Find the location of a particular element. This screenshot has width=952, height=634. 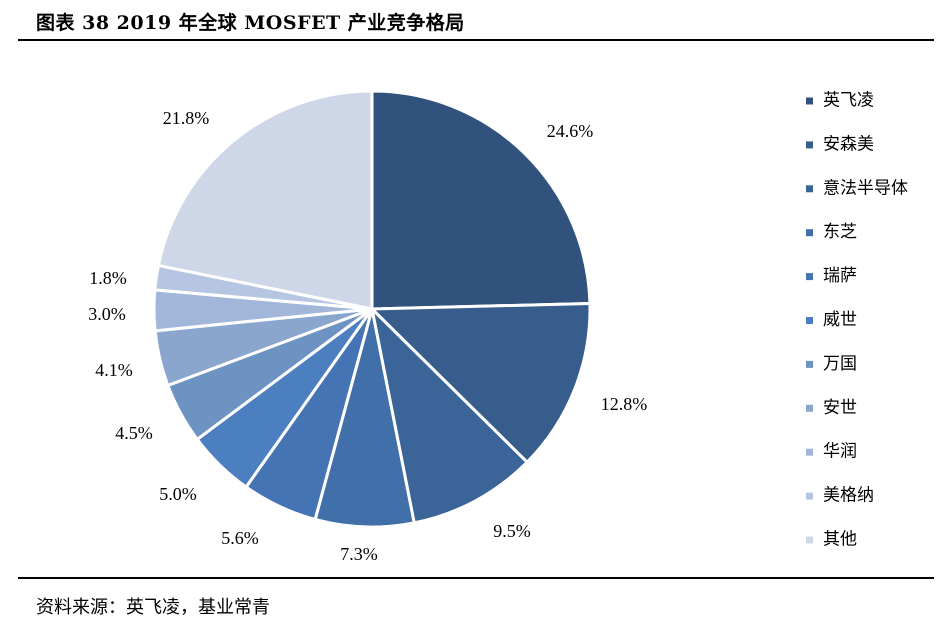

pie-data-label: 5.6% is located at coordinates (240, 538).